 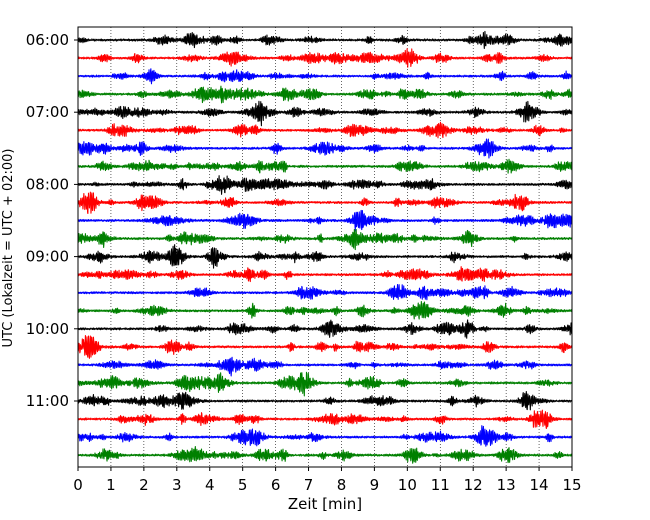 What do you see at coordinates (8, 248) in the screenshot?
I see `y-axis-label: UTC (Lokalzeit = UTC + 02:00)` at bounding box center [8, 248].